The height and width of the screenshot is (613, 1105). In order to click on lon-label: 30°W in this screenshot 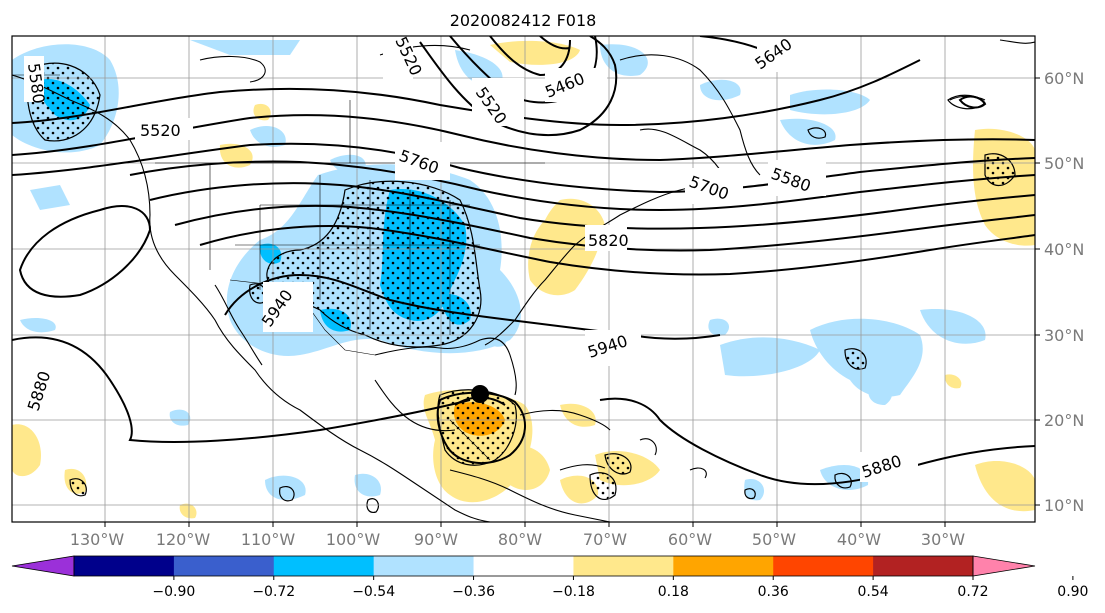, I will do `click(943, 539)`.